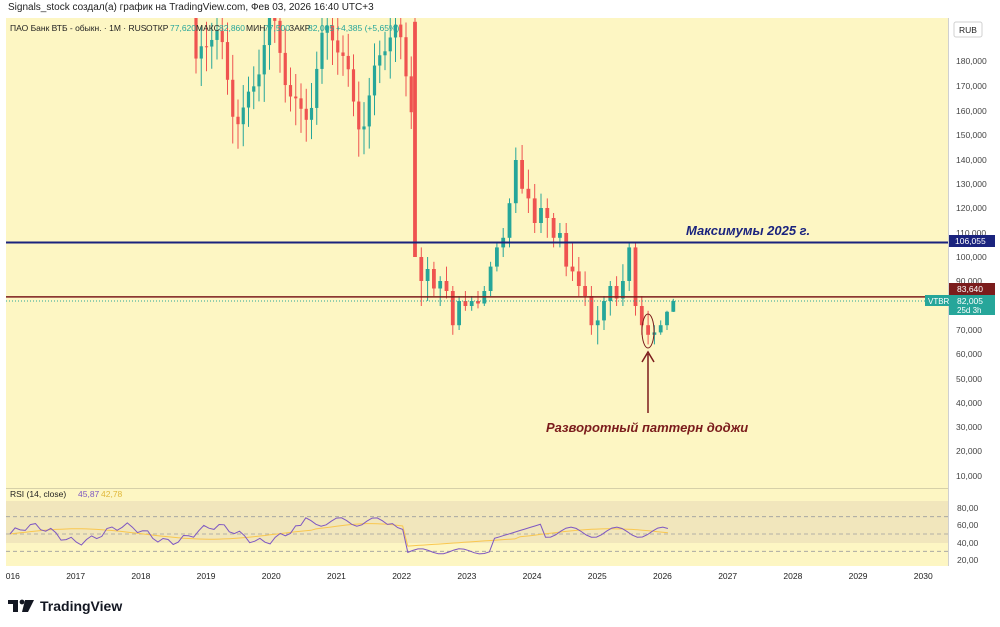 The width and height of the screenshot is (1000, 627). Describe the element at coordinates (140, 576) in the screenshot. I see `time-tick-label: 2018` at that location.